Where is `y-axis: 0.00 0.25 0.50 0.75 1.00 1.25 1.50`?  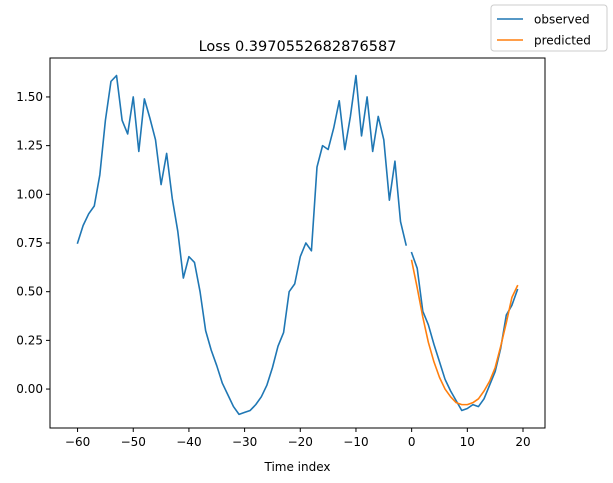 y-axis: 0.00 0.25 0.50 0.75 1.00 1.25 1.50 is located at coordinates (33, 243).